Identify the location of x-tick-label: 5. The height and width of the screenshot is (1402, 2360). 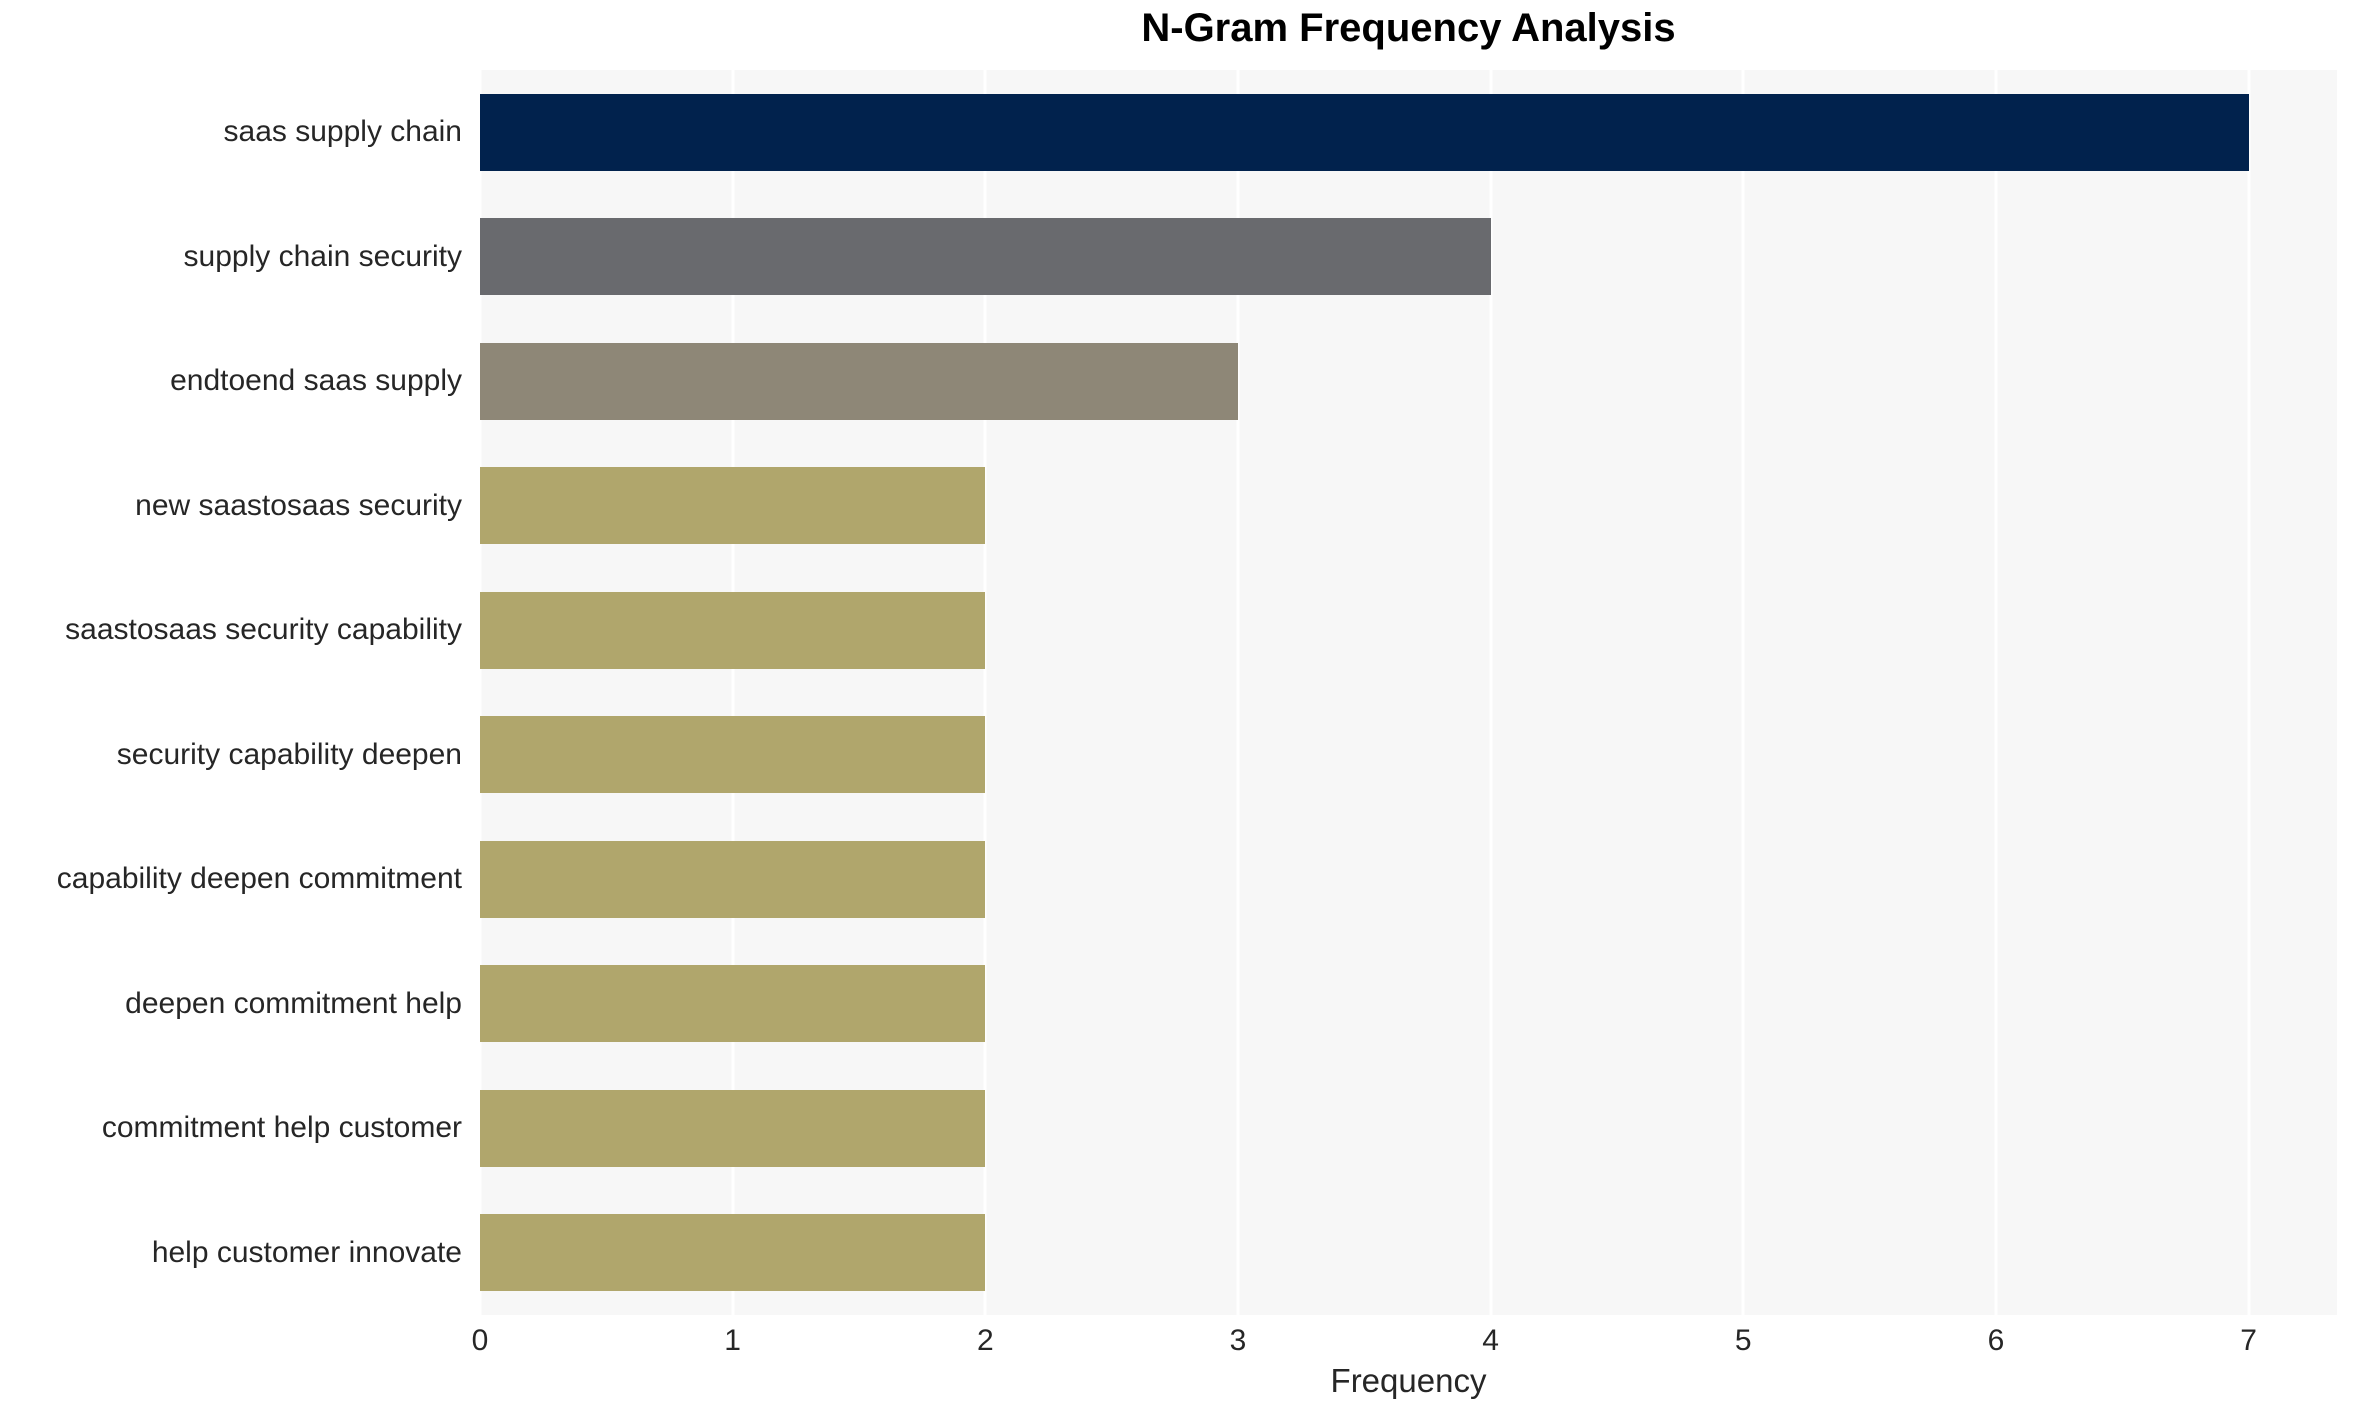
(1743, 1340).